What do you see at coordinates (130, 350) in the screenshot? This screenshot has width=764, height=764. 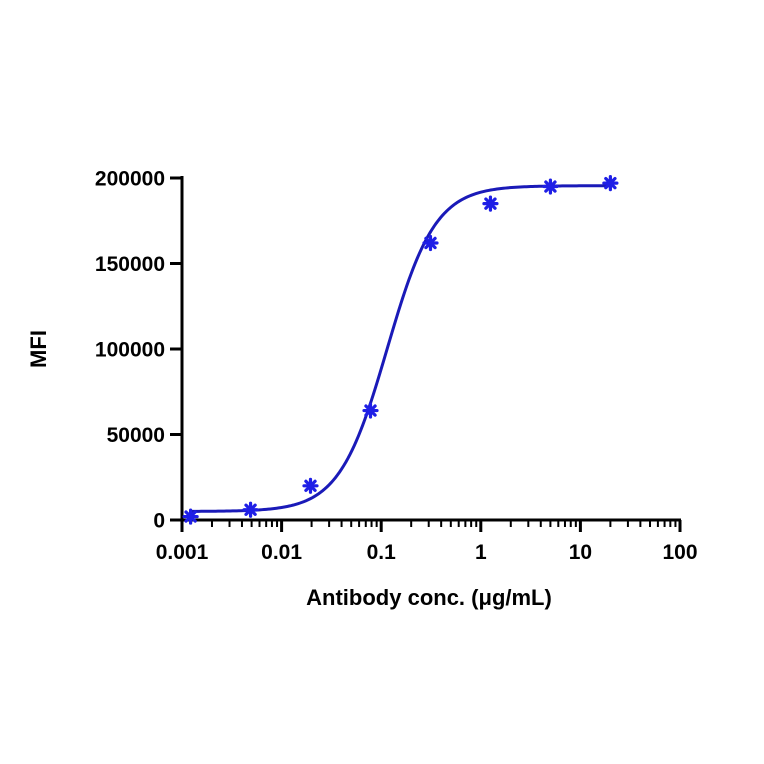 I see `y-tick-label: 100000` at bounding box center [130, 350].